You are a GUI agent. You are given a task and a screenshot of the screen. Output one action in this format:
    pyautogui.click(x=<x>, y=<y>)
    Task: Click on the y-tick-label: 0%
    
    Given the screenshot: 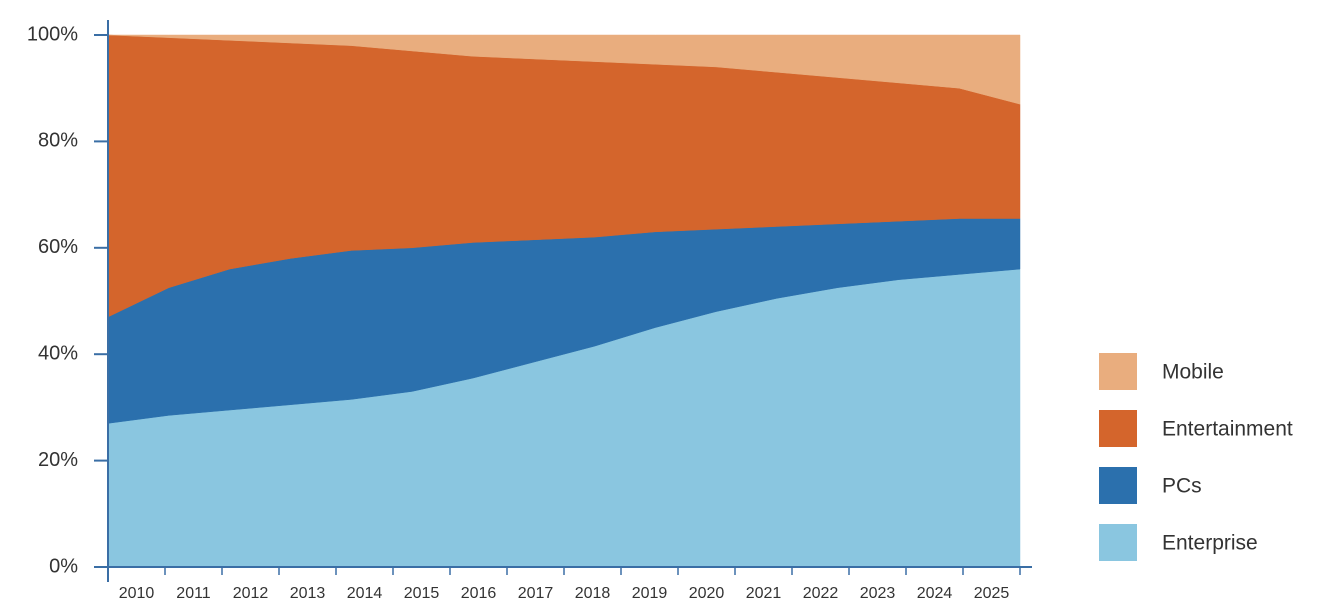 What is the action you would take?
    pyautogui.click(x=63, y=566)
    